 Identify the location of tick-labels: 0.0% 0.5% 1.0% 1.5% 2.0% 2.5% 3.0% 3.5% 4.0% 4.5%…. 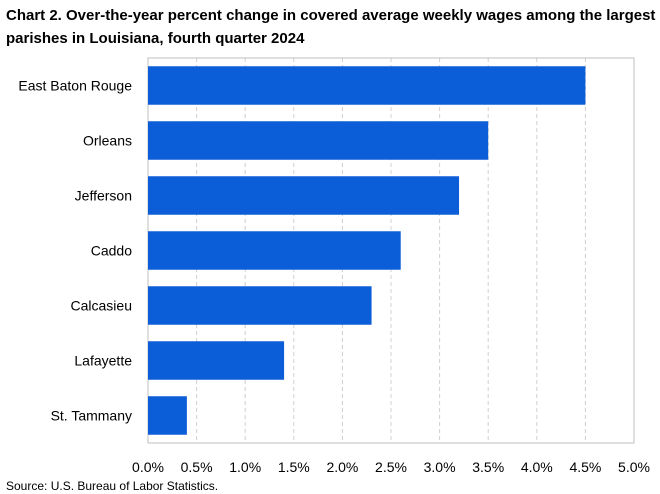
(391, 467).